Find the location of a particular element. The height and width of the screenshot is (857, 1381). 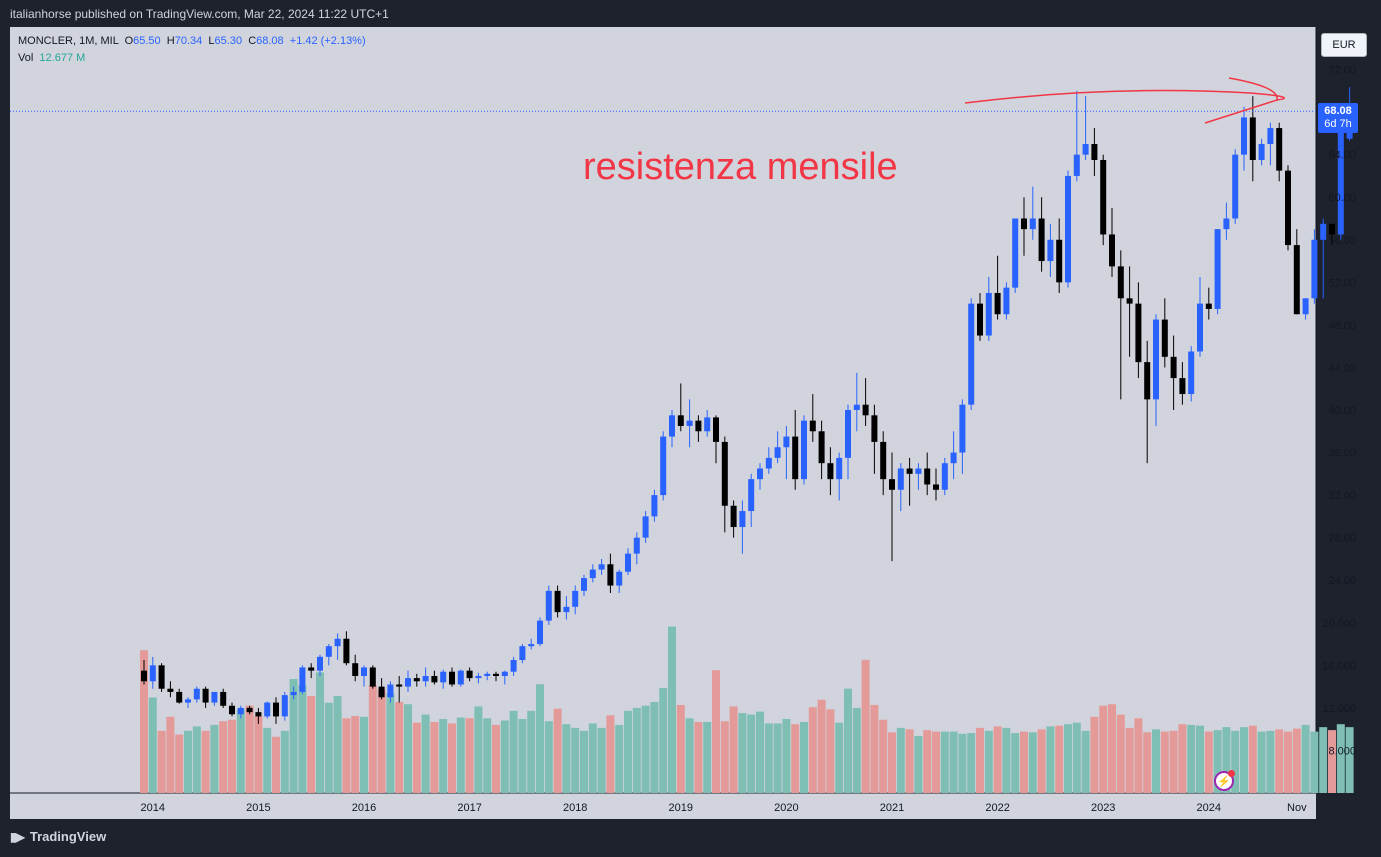

y-tick-label: 72.00 is located at coordinates (1342, 71).